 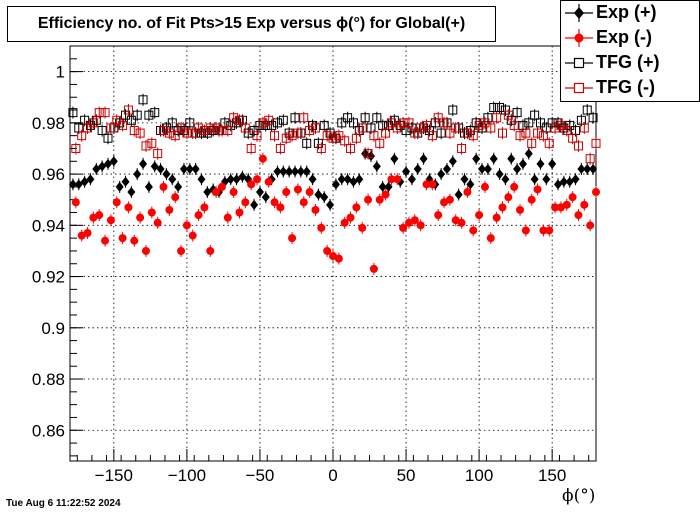 What do you see at coordinates (630, 38) in the screenshot?
I see `legend-item-exp-minus: Exp (-)` at bounding box center [630, 38].